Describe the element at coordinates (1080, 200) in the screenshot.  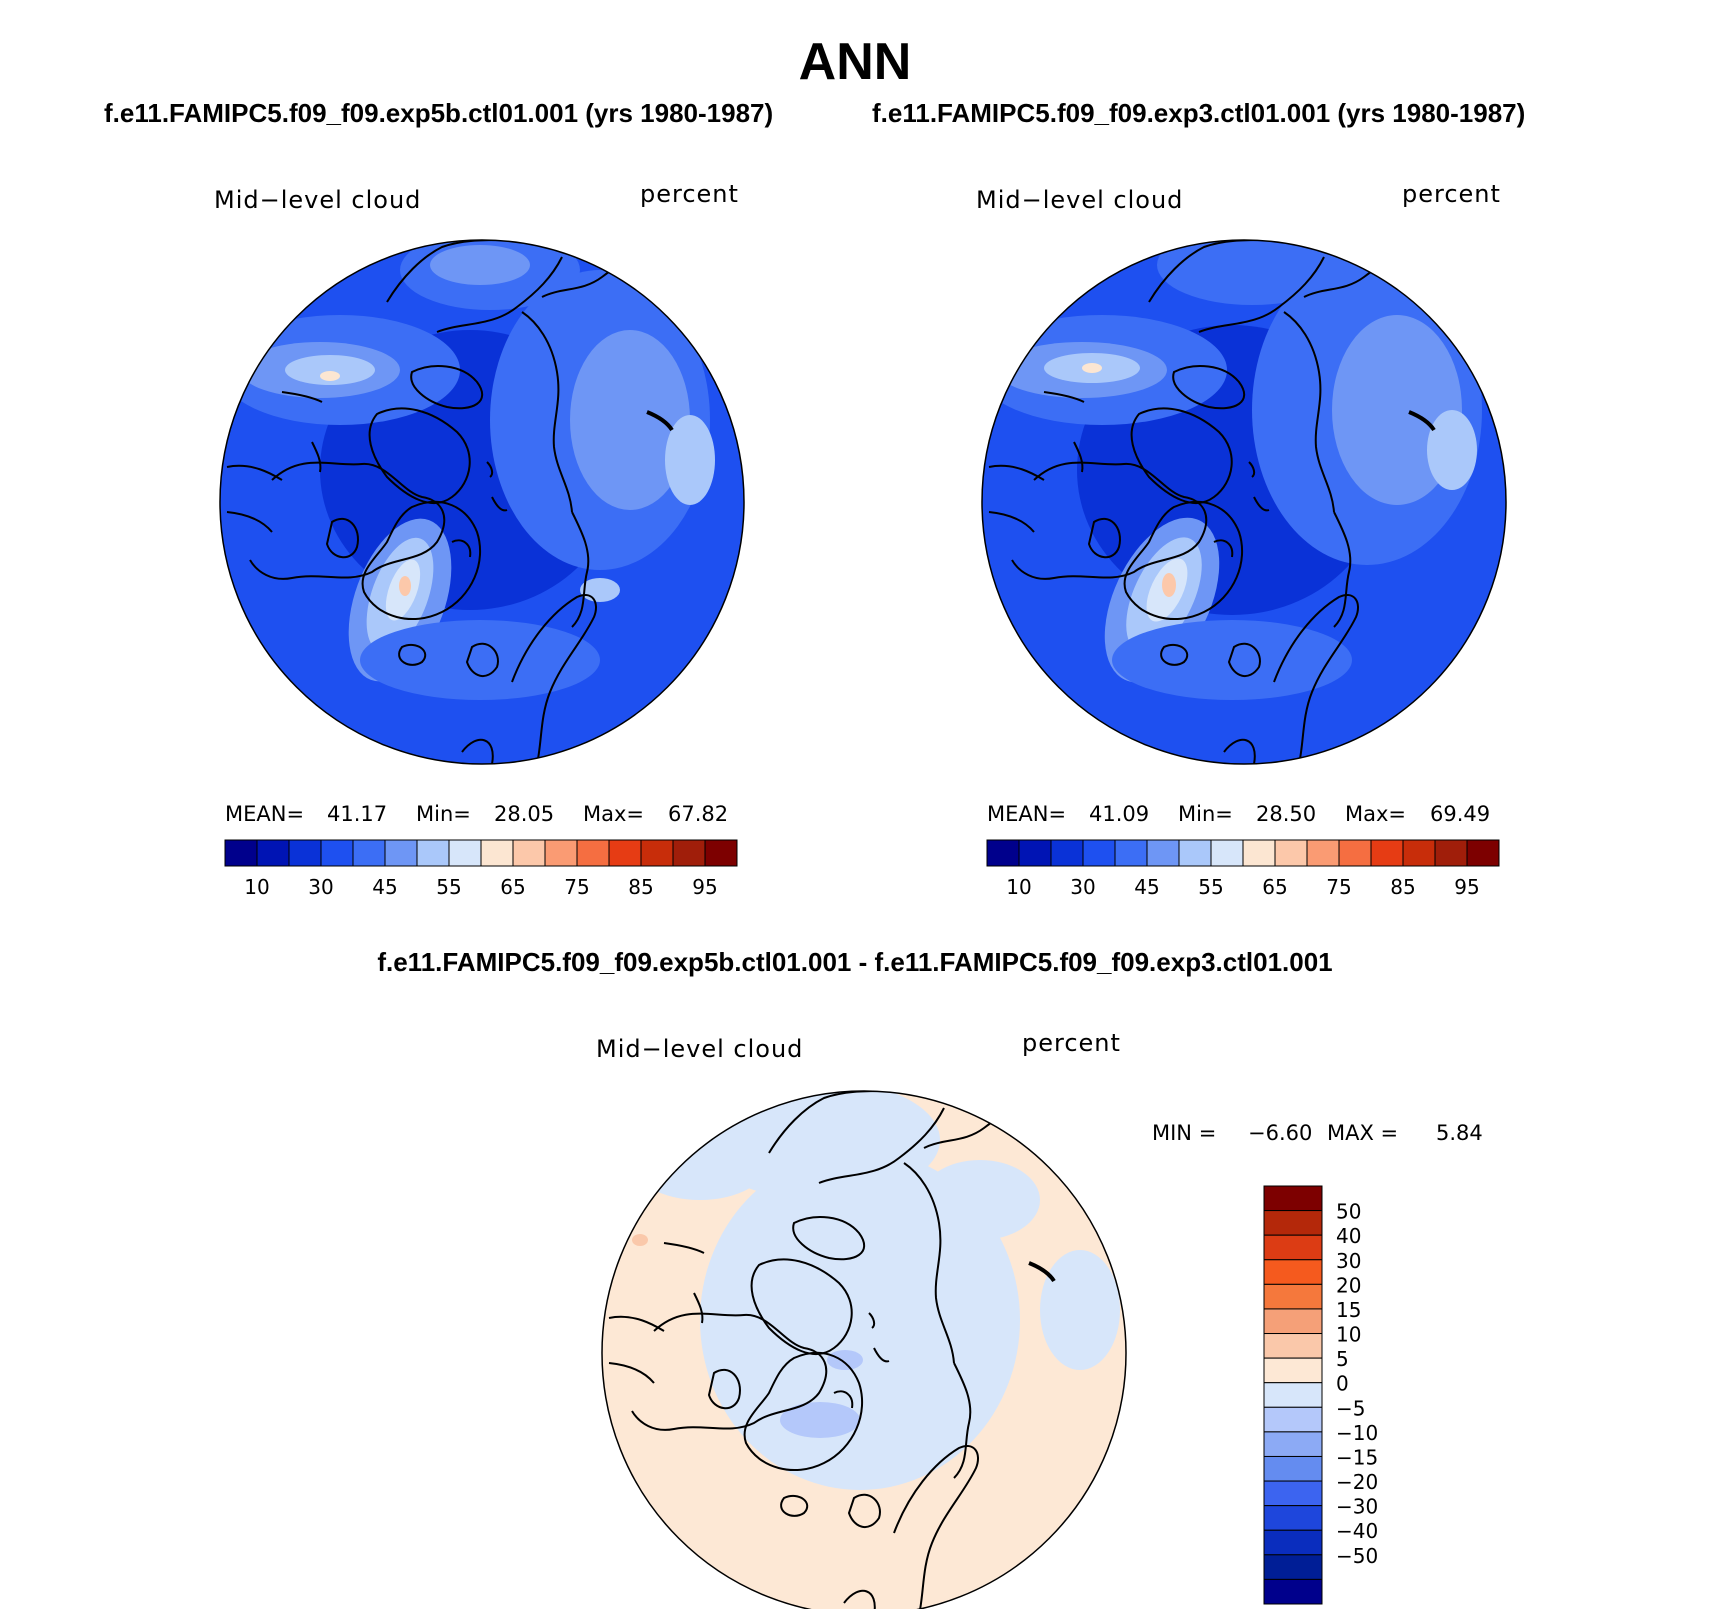
I see `panel-2-variable-label: Mid−level cloud` at that location.